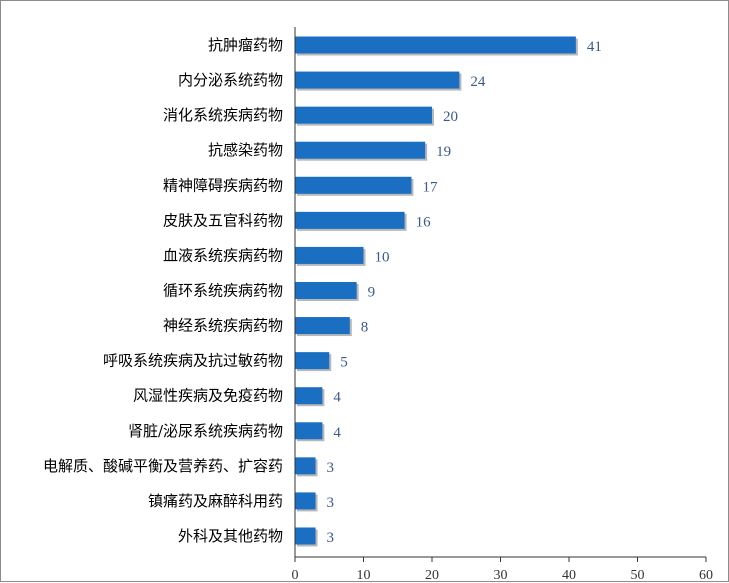 The image size is (729, 583). I want to click on category-label: 神经系统疾病药物, so click(223, 326).